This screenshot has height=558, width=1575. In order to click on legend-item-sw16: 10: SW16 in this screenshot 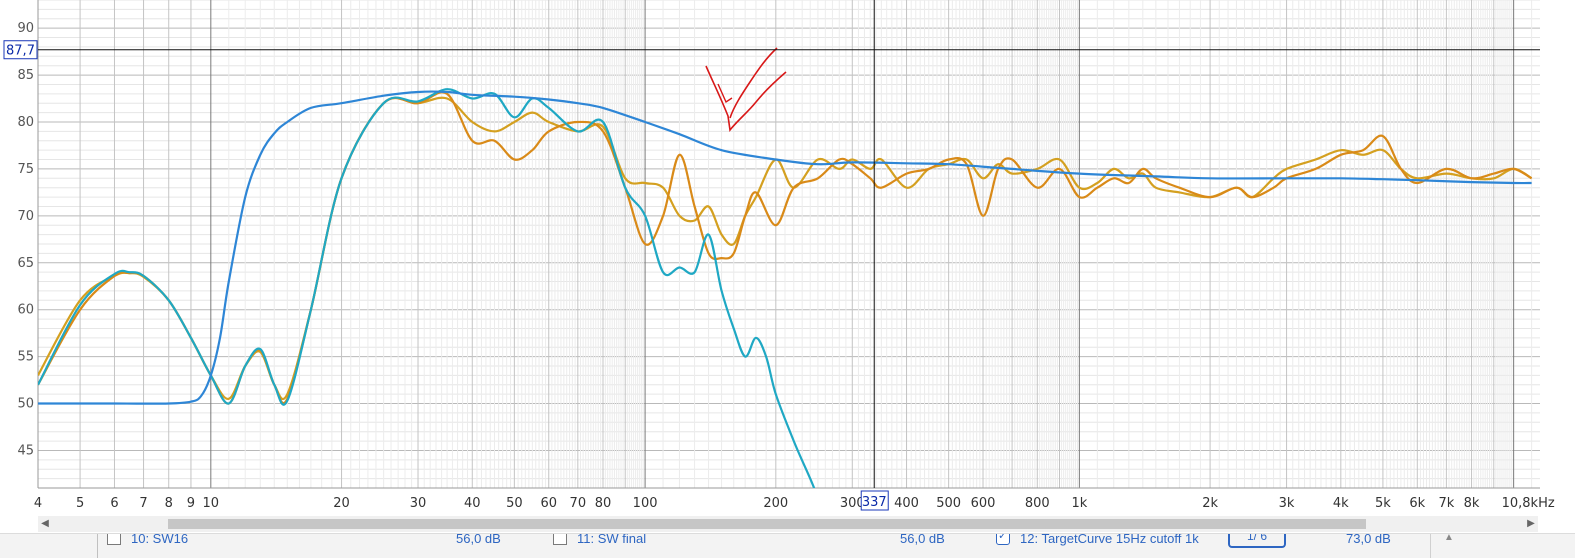, I will do `click(148, 540)`.